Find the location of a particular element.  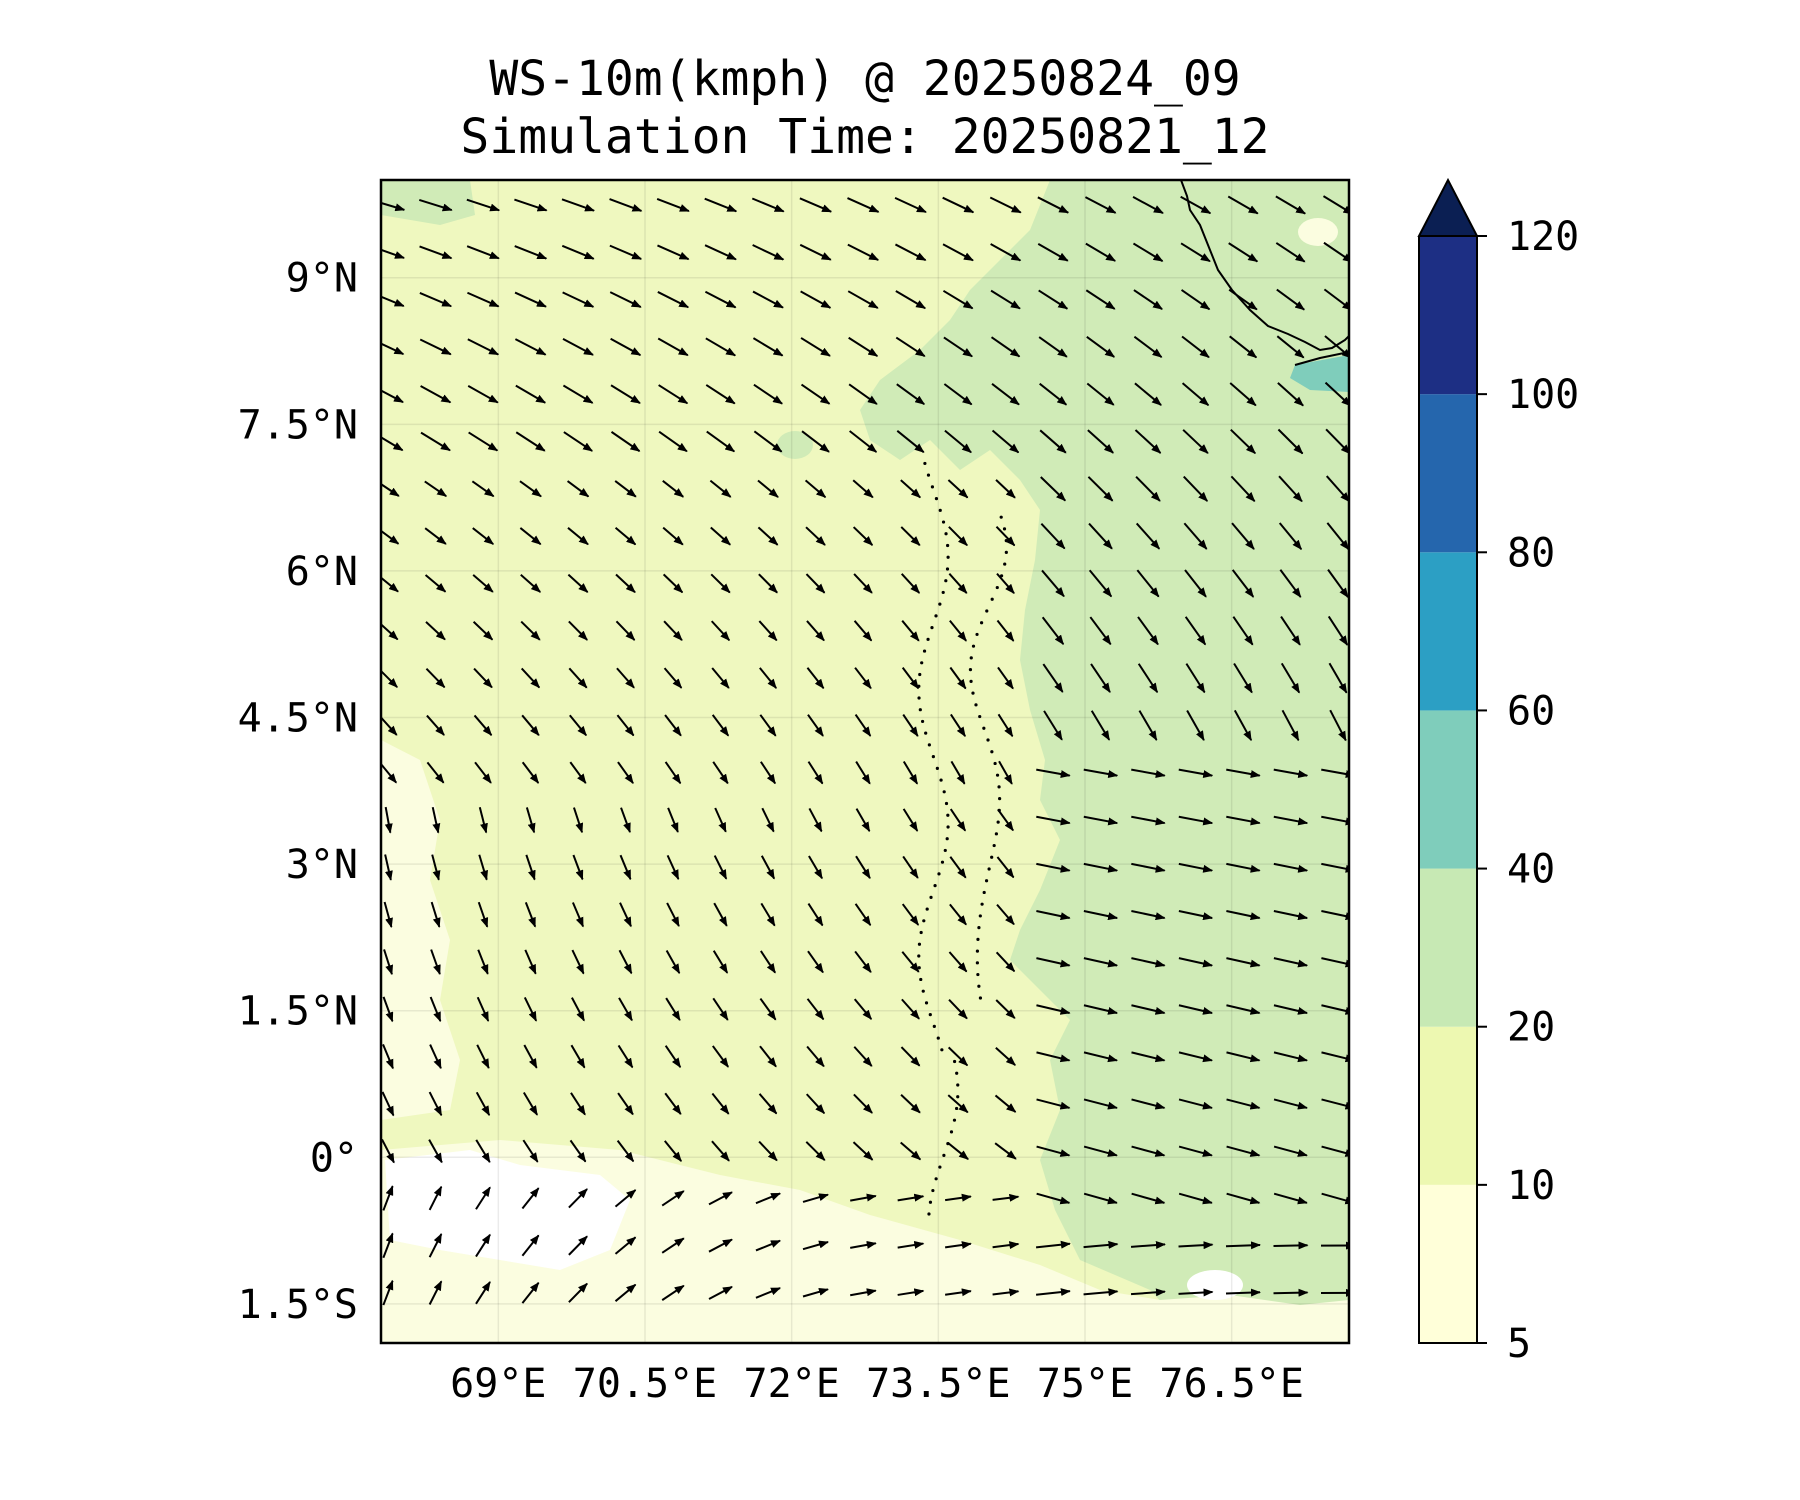

colorbar-tick-label: 5 is located at coordinates (1519, 1344).